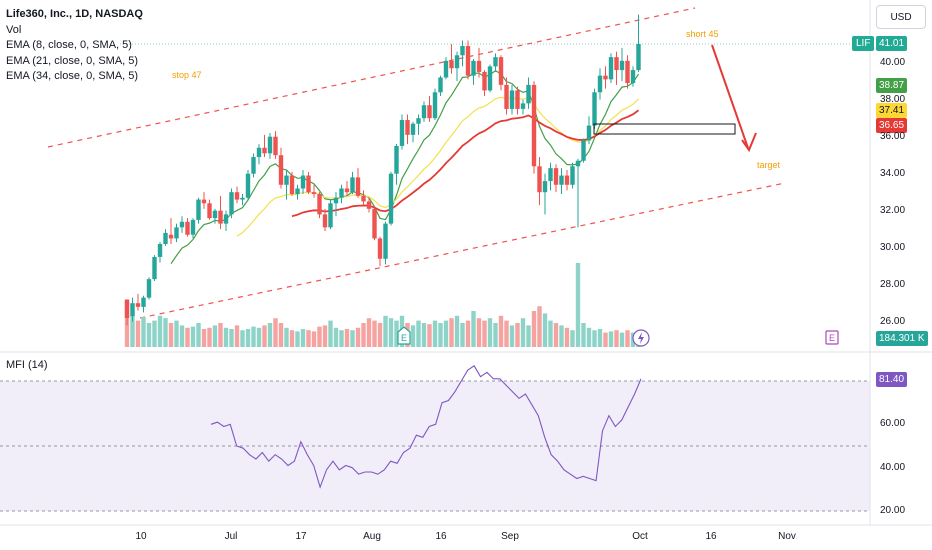 This screenshot has width=932, height=550. What do you see at coordinates (863, 43) in the screenshot?
I see `ticker-tag: LIF` at bounding box center [863, 43].